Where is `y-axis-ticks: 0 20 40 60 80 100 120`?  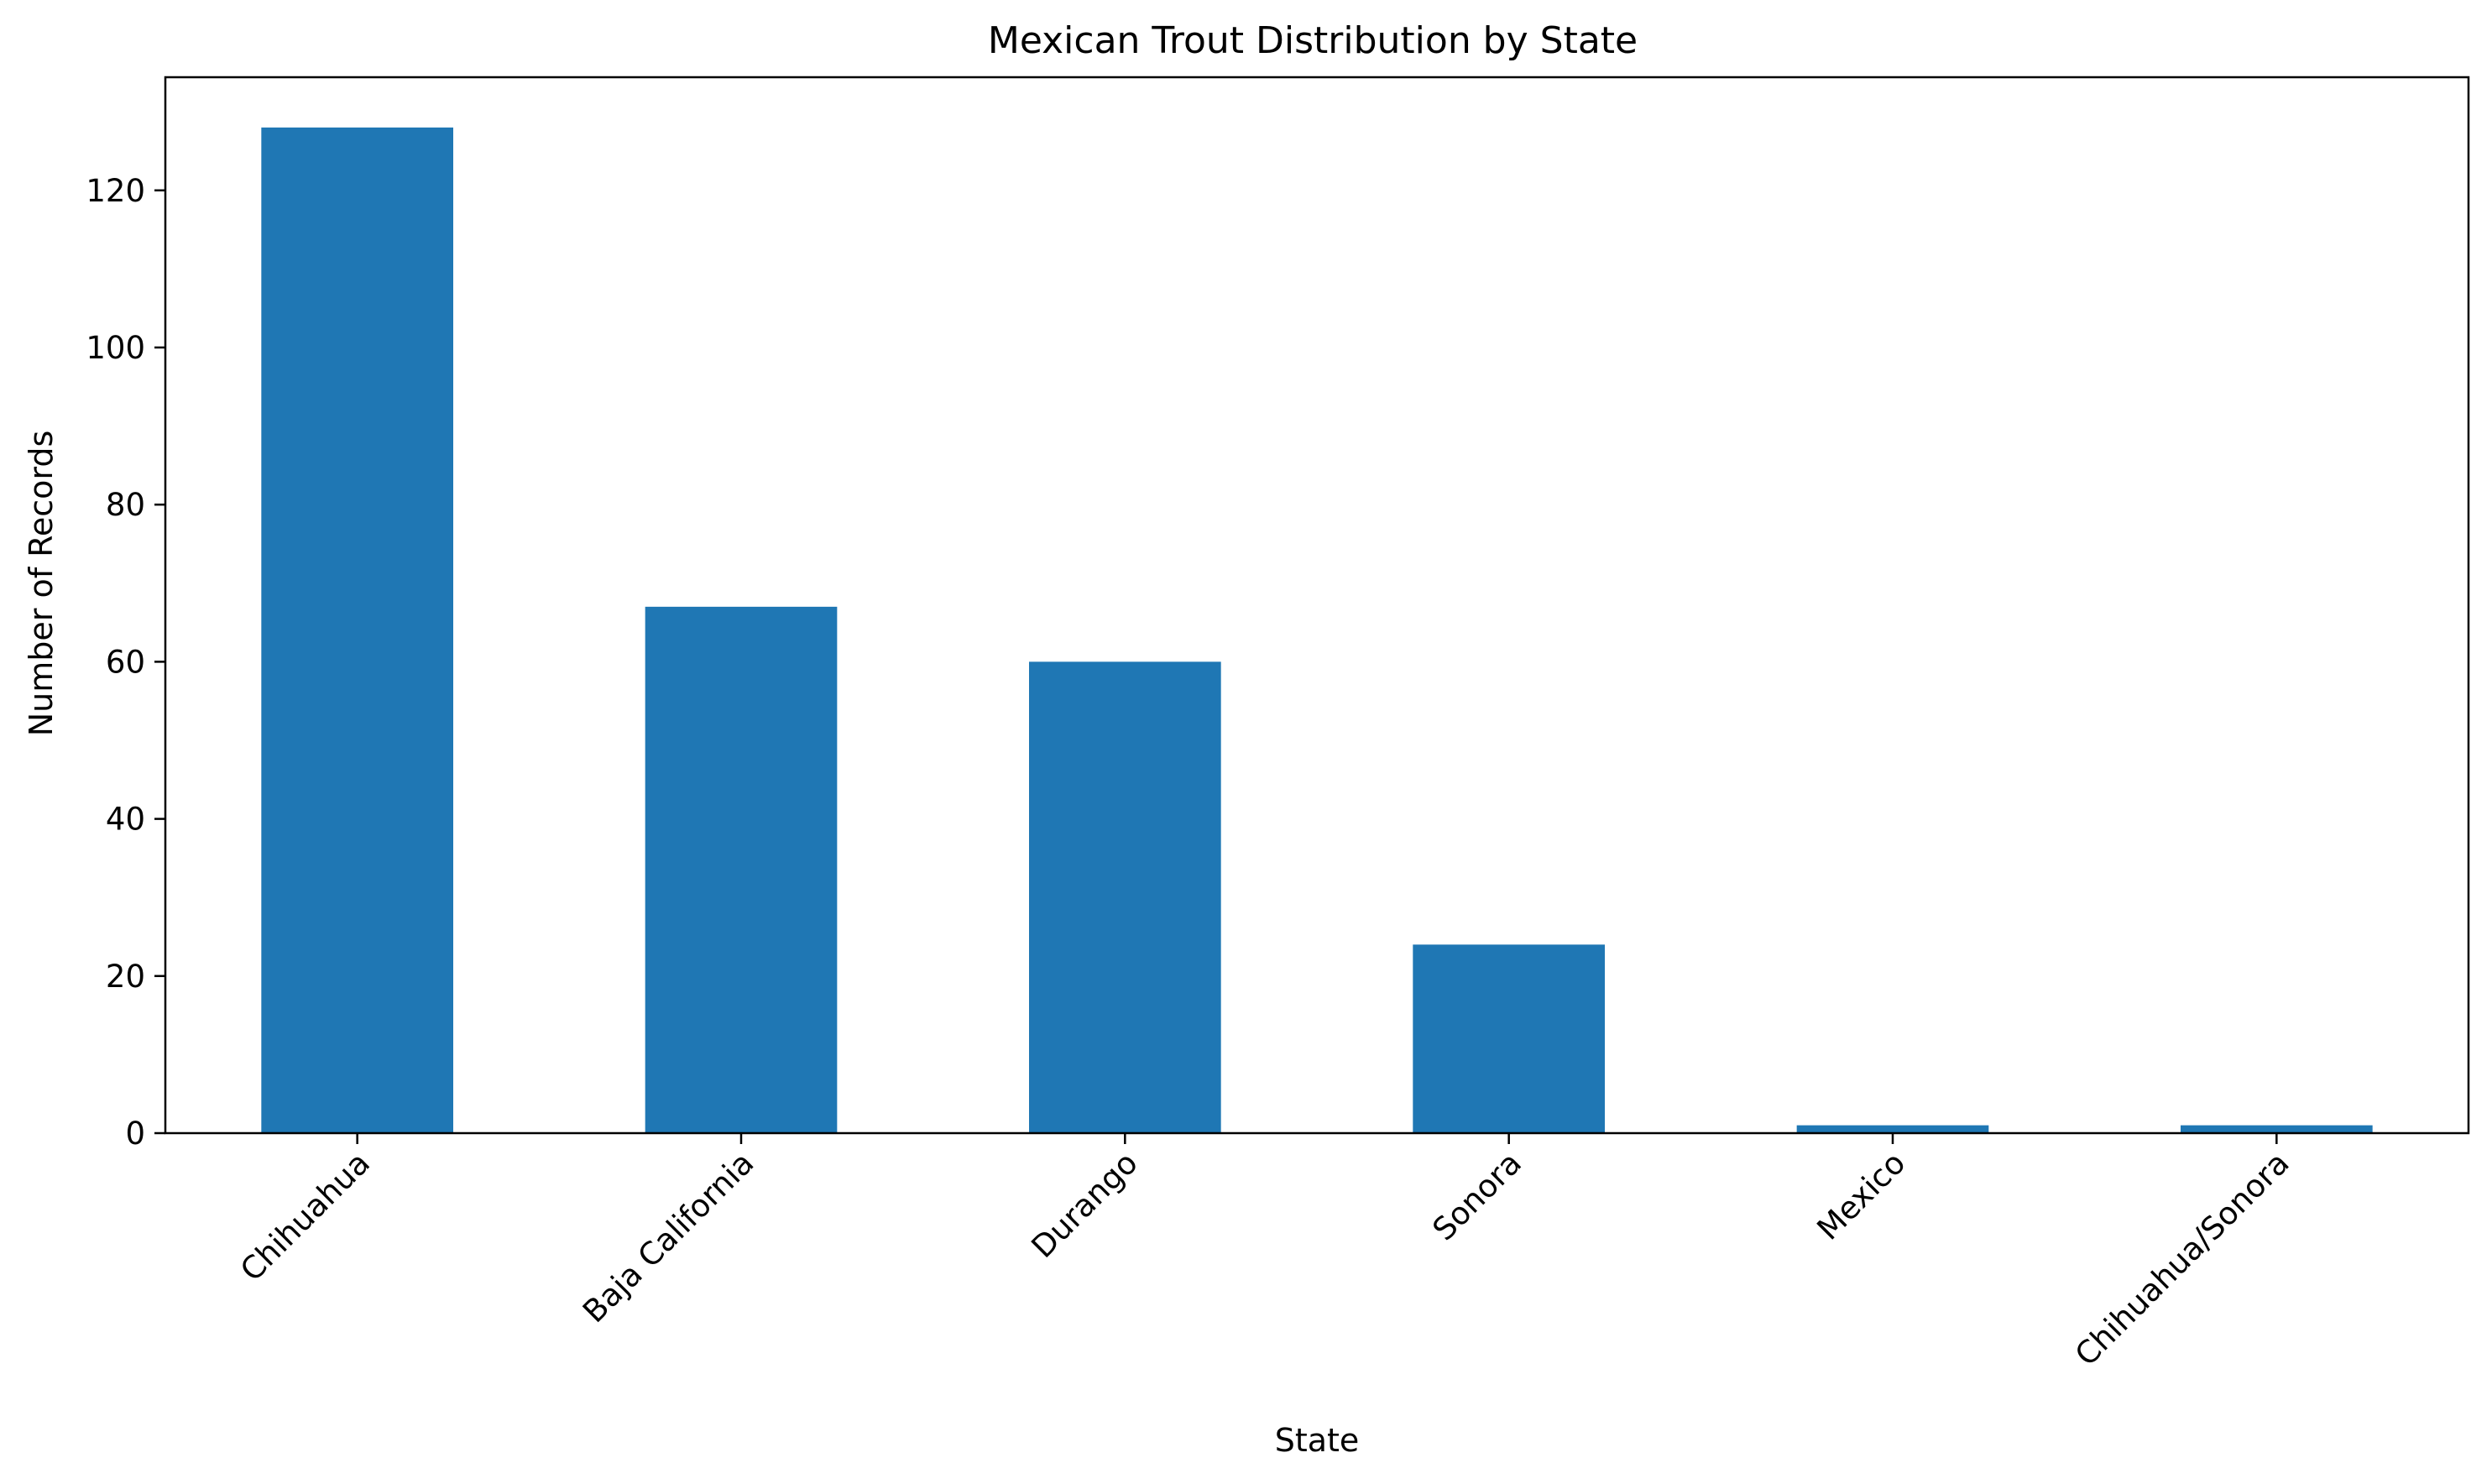
y-axis-ticks: 0 20 40 60 80 100 120 is located at coordinates (125, 662).